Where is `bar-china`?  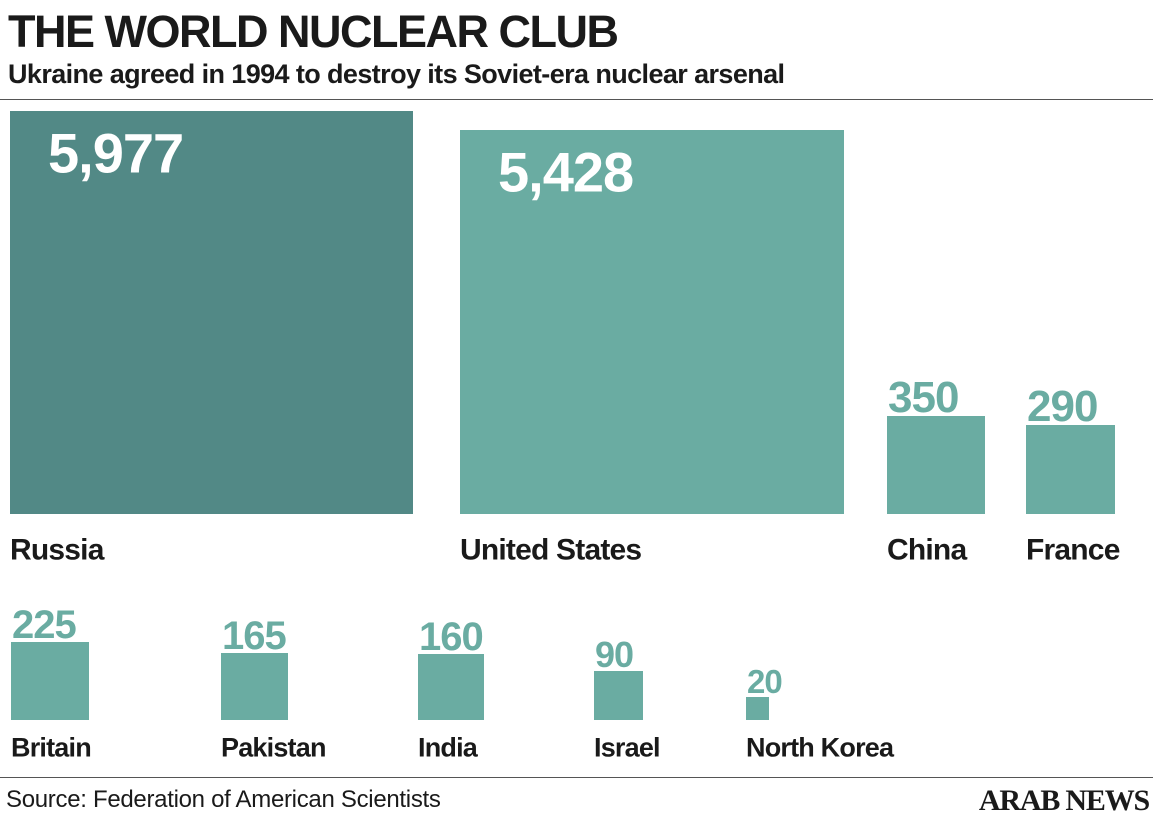 bar-china is located at coordinates (936, 465).